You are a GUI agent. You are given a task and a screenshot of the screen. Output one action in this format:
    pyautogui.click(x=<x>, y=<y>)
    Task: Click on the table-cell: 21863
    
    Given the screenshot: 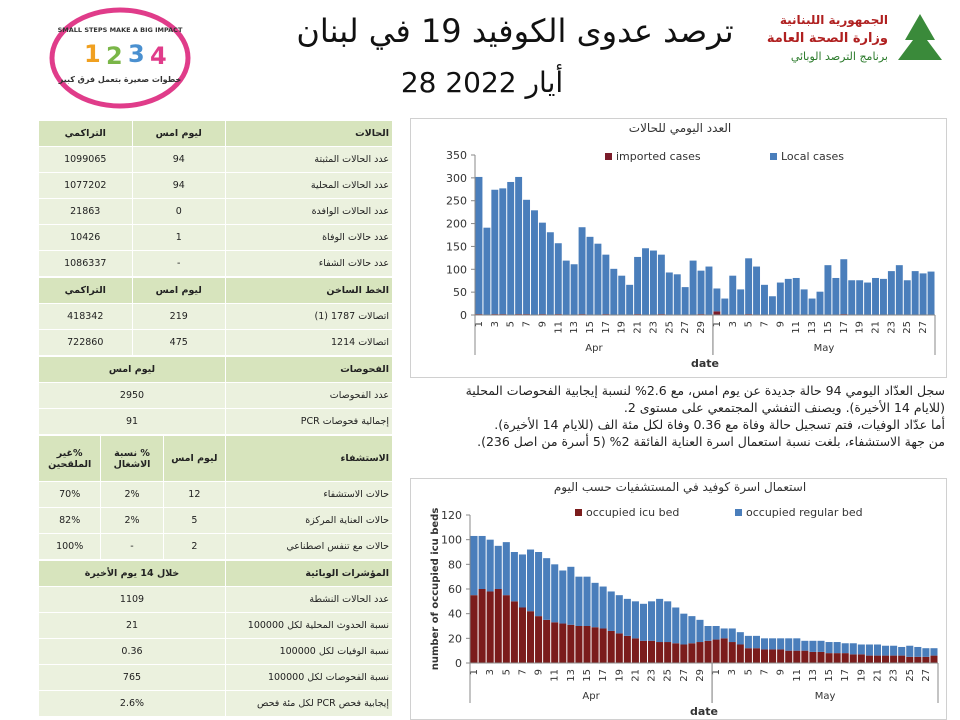 What is the action you would take?
    pyautogui.click(x=85, y=211)
    